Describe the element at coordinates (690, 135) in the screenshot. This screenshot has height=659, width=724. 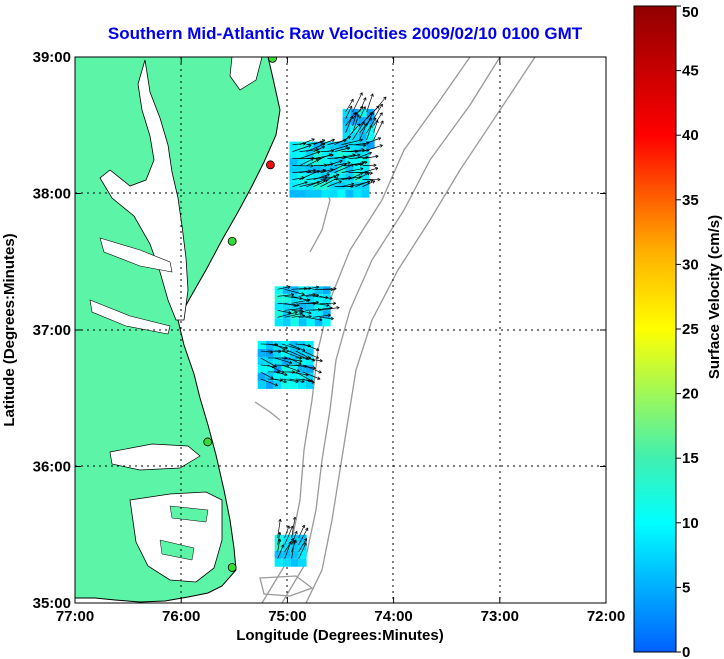
I see `colorbar-tick-label: 40` at that location.